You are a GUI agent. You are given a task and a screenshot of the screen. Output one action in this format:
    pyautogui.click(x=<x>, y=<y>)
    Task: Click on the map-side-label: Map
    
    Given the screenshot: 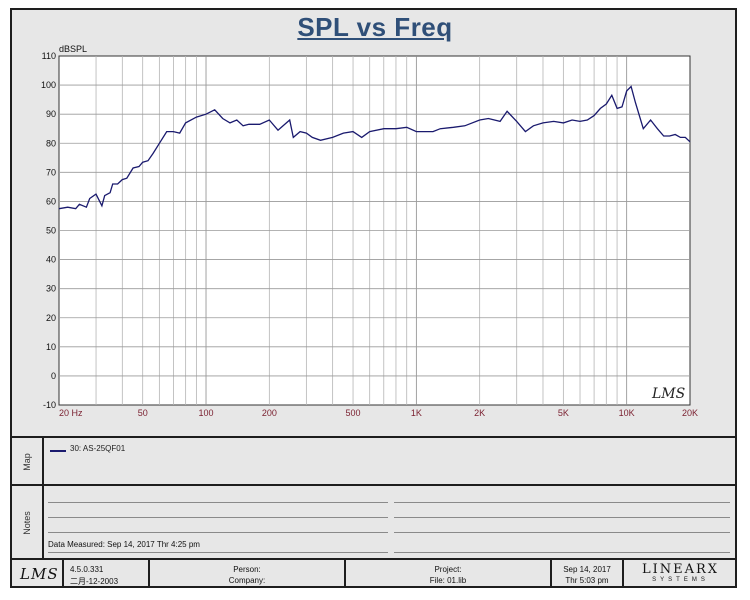 What is the action you would take?
    pyautogui.click(x=28, y=462)
    